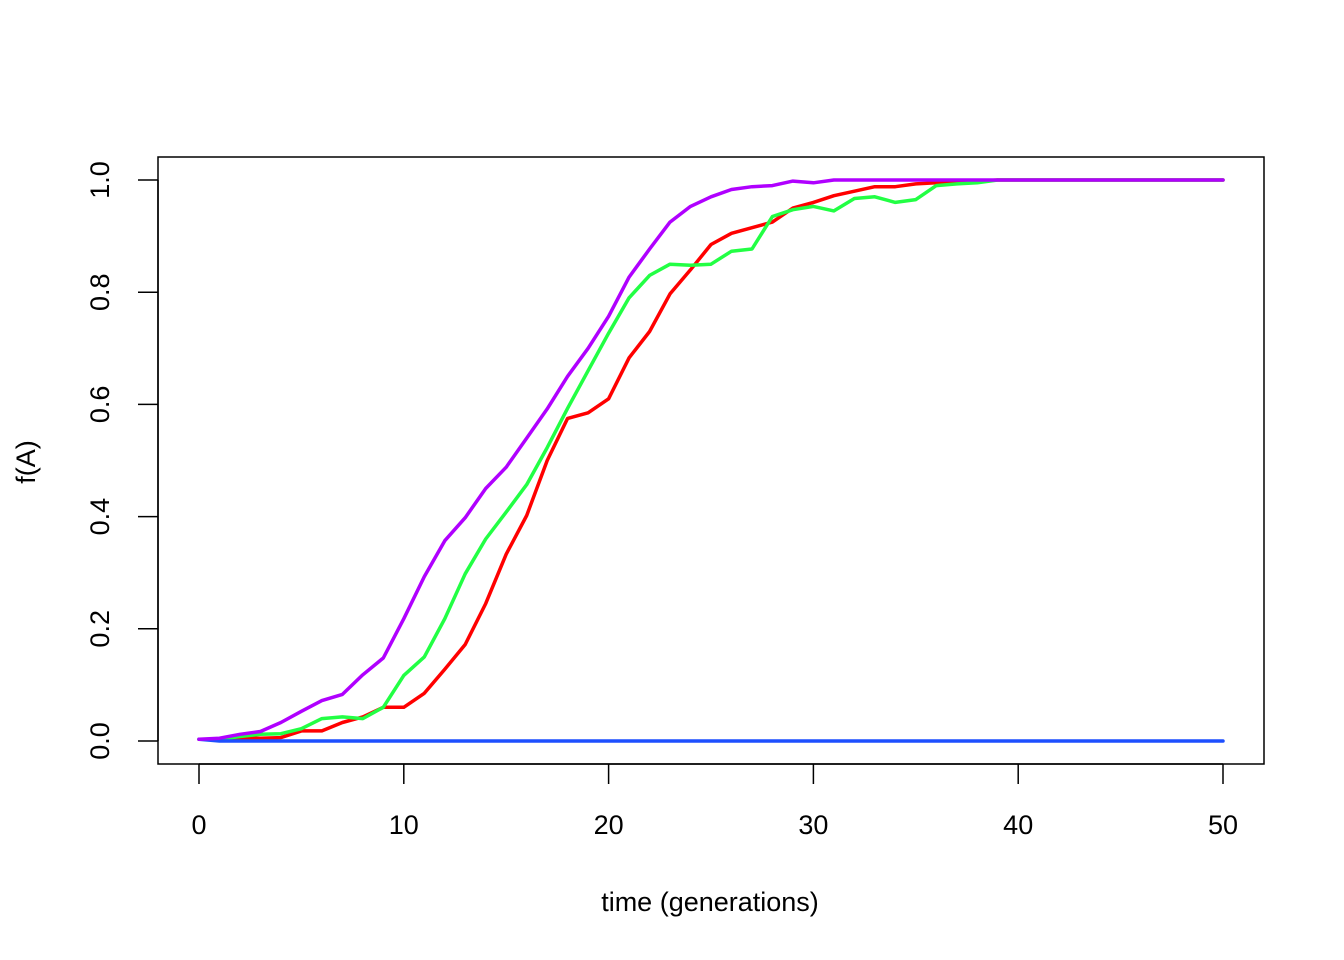 Image resolution: width=1344 pixels, height=960 pixels. Describe the element at coordinates (122, 460) in the screenshot. I see `y-axis: 0.0 0.2 0.4 0.6 0.8 1.0` at that location.